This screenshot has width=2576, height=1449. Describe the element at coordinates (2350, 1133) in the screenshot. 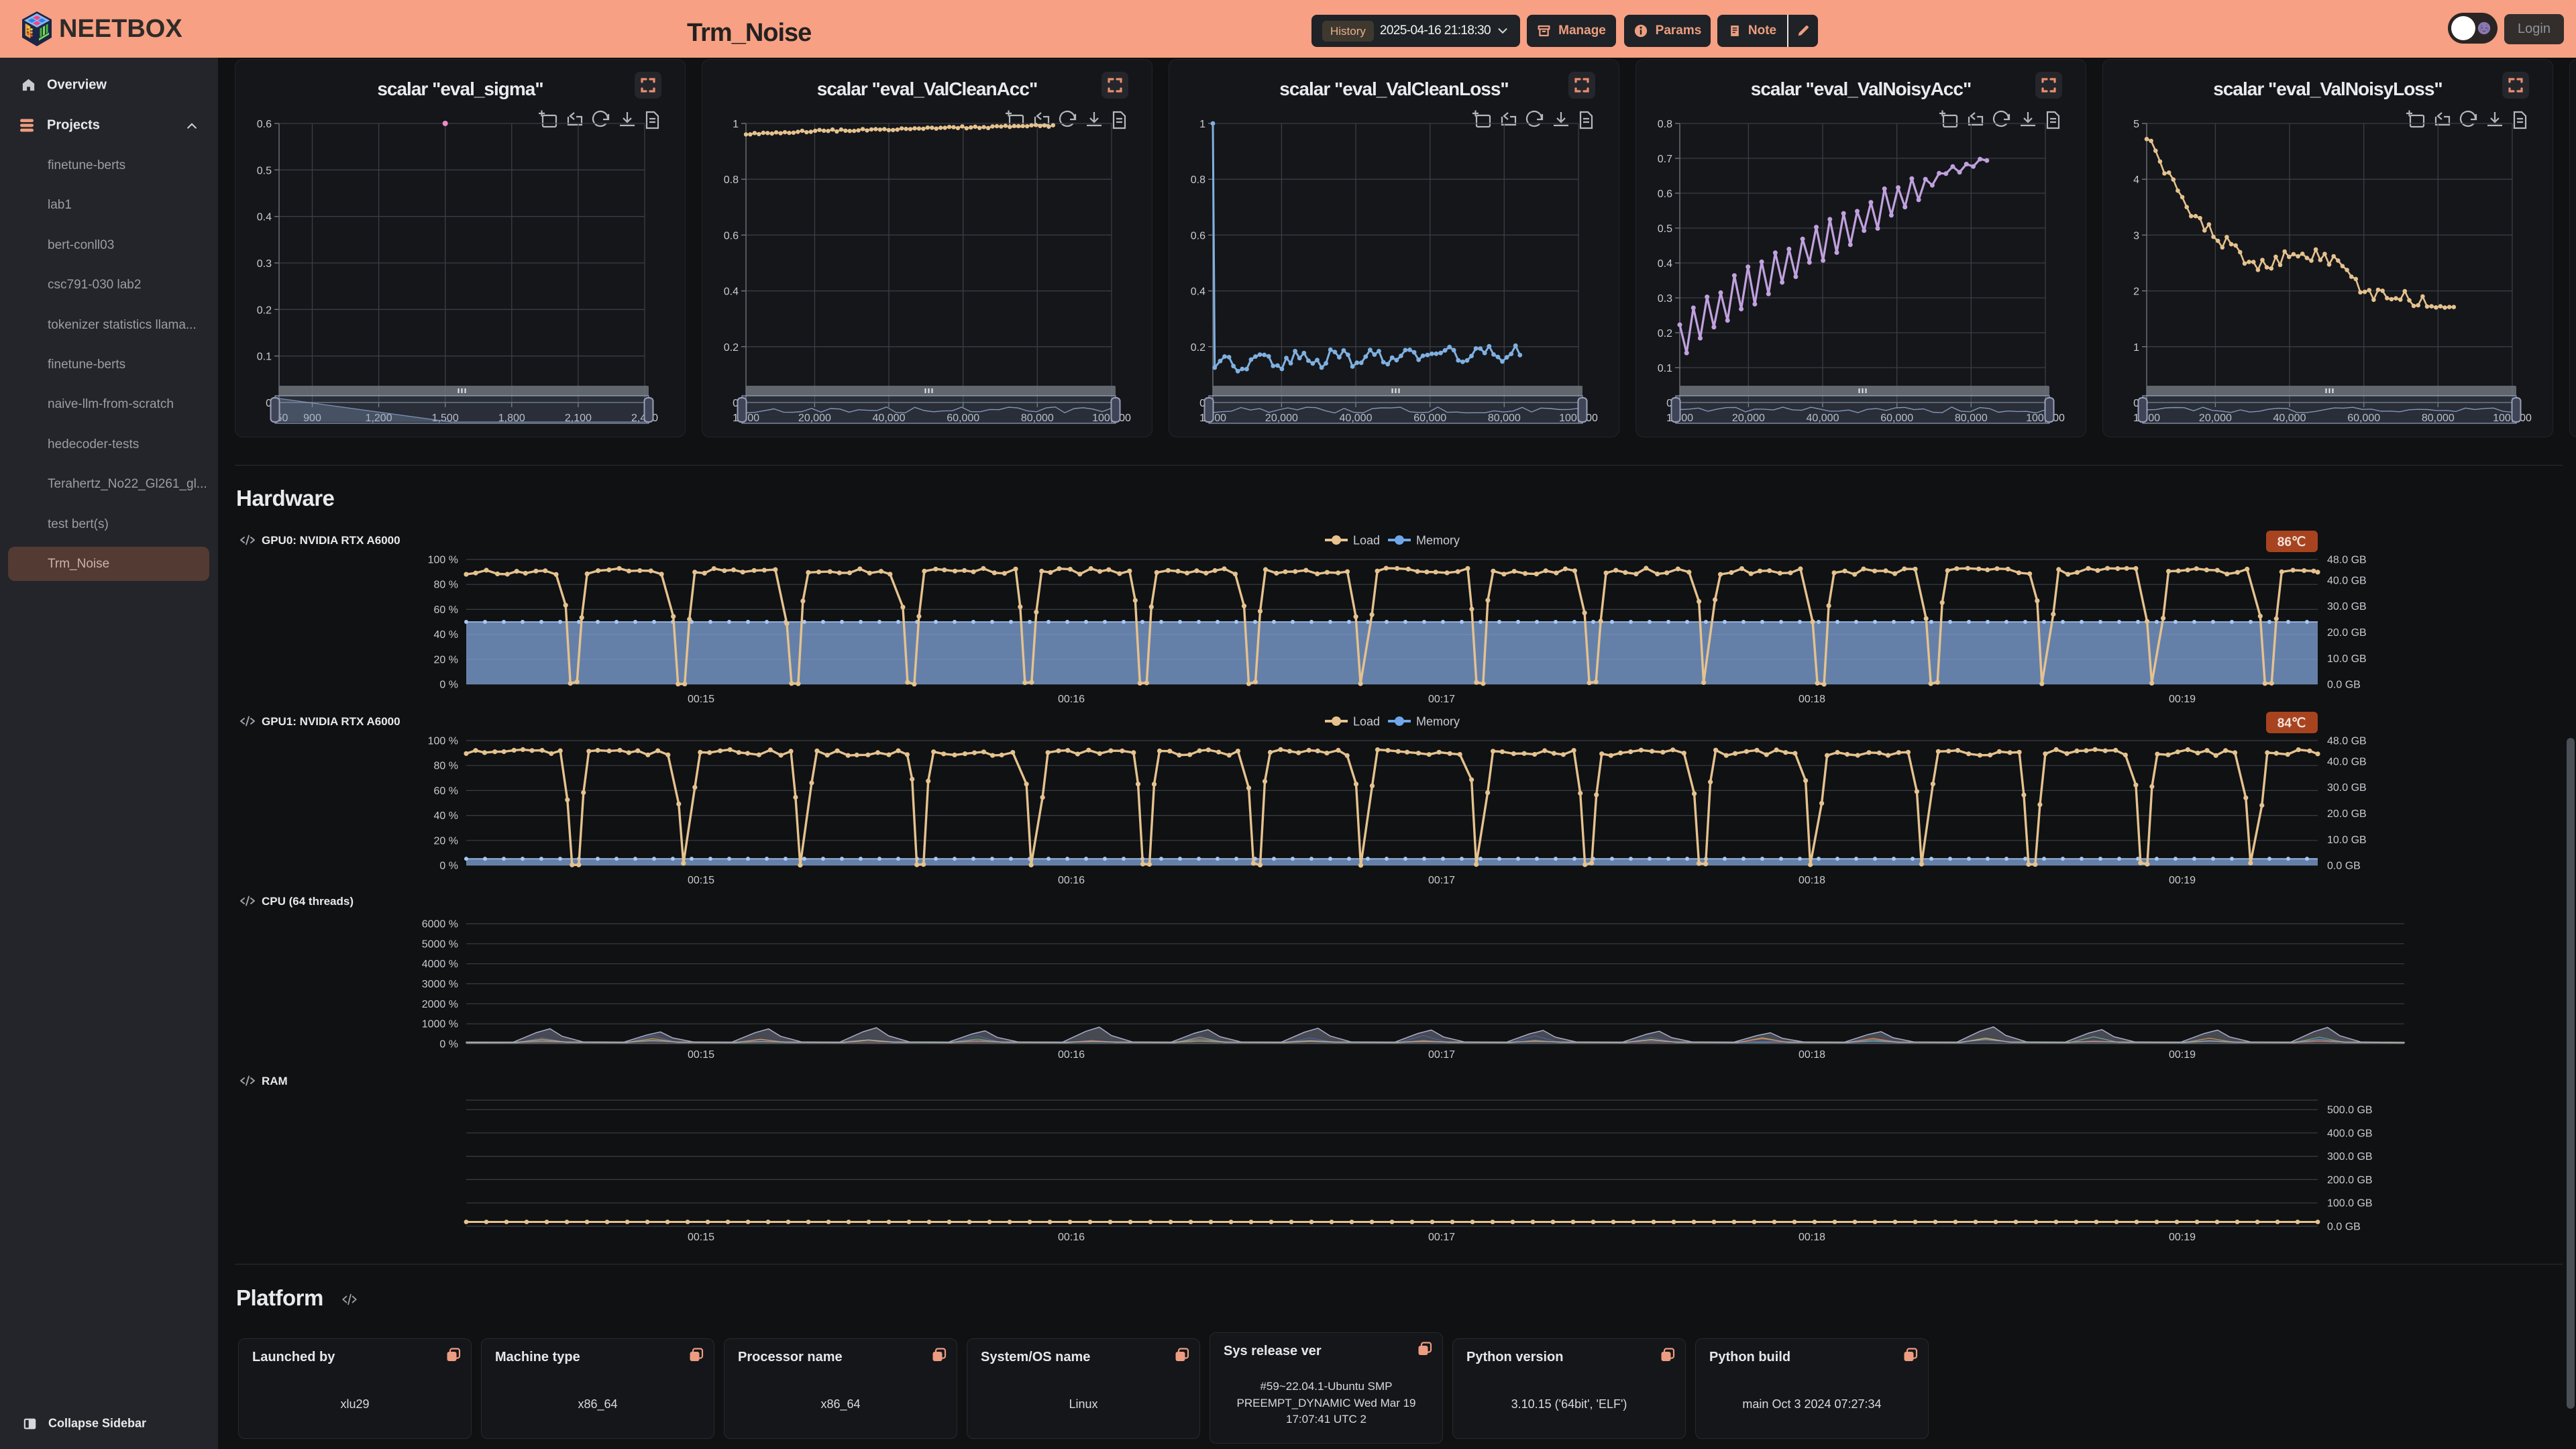

I see `svg-text: 400.0 GB` at that location.